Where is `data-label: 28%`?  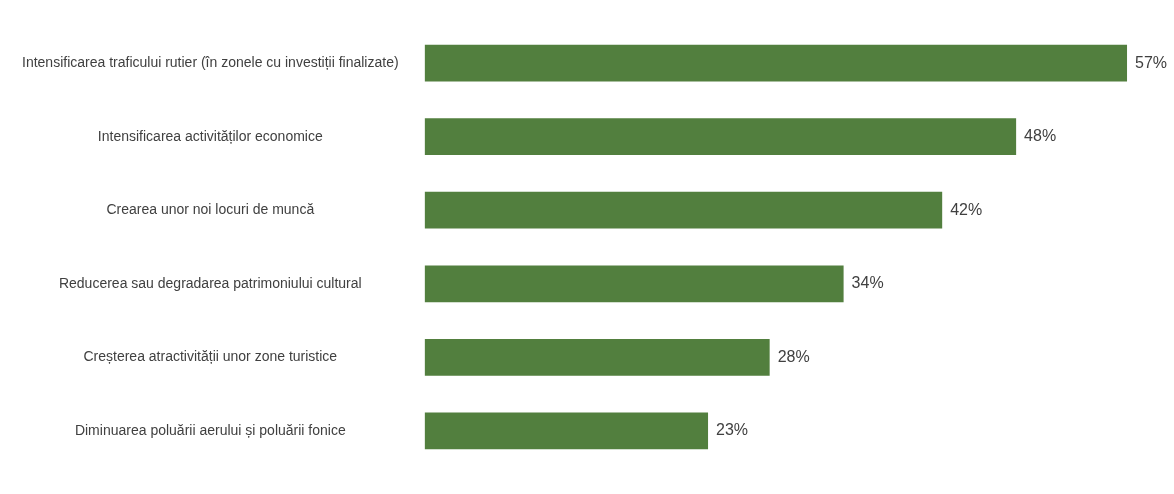
data-label: 28% is located at coordinates (793, 356).